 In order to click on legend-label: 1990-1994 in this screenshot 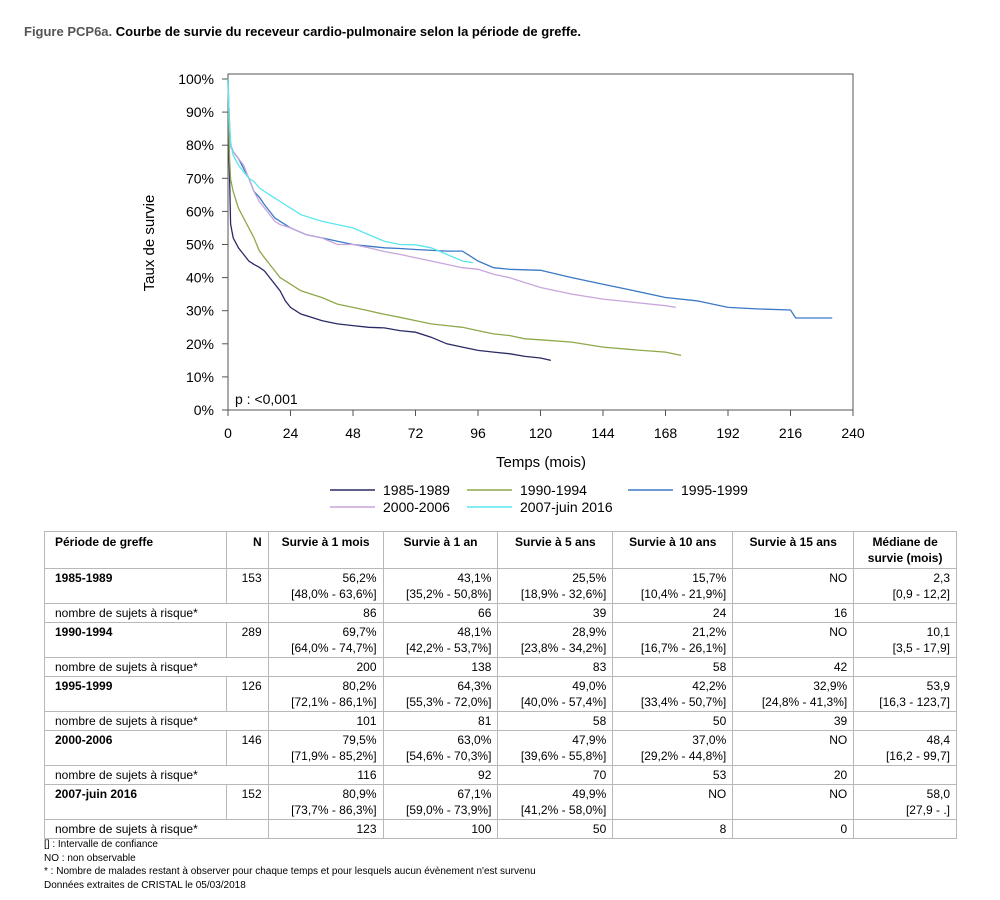, I will do `click(553, 490)`.